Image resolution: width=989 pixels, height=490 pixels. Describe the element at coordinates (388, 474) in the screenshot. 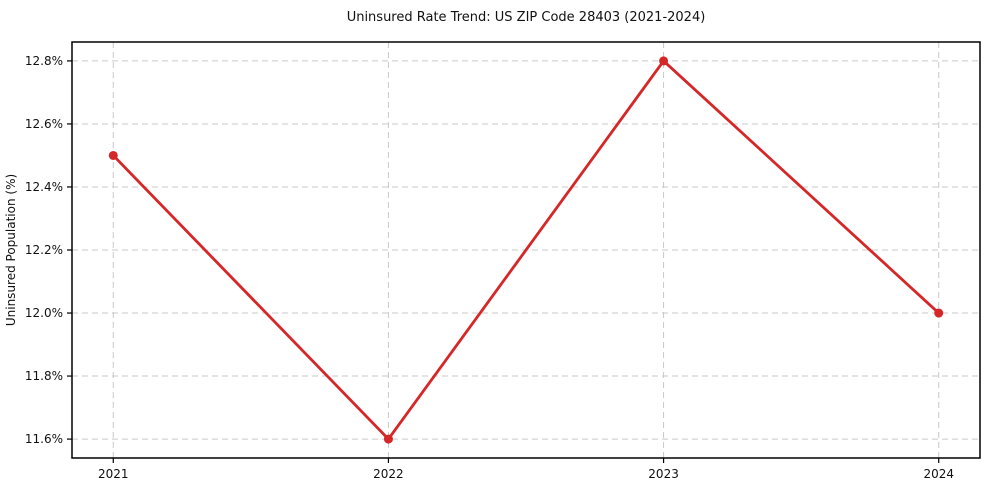

I see `x-tick-label: 2022` at that location.